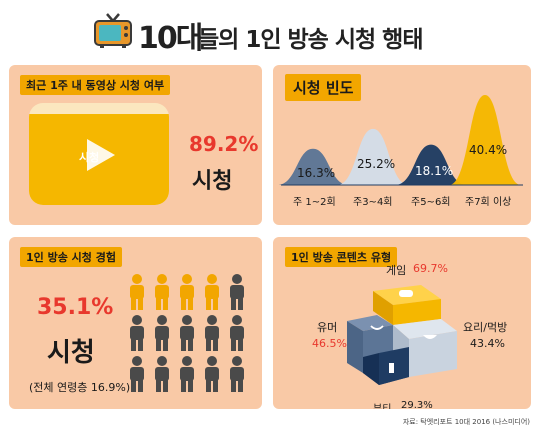 The width and height of the screenshot is (540, 432). Describe the element at coordinates (406, 293) in the screenshot. I see `gamepad-icon` at that location.